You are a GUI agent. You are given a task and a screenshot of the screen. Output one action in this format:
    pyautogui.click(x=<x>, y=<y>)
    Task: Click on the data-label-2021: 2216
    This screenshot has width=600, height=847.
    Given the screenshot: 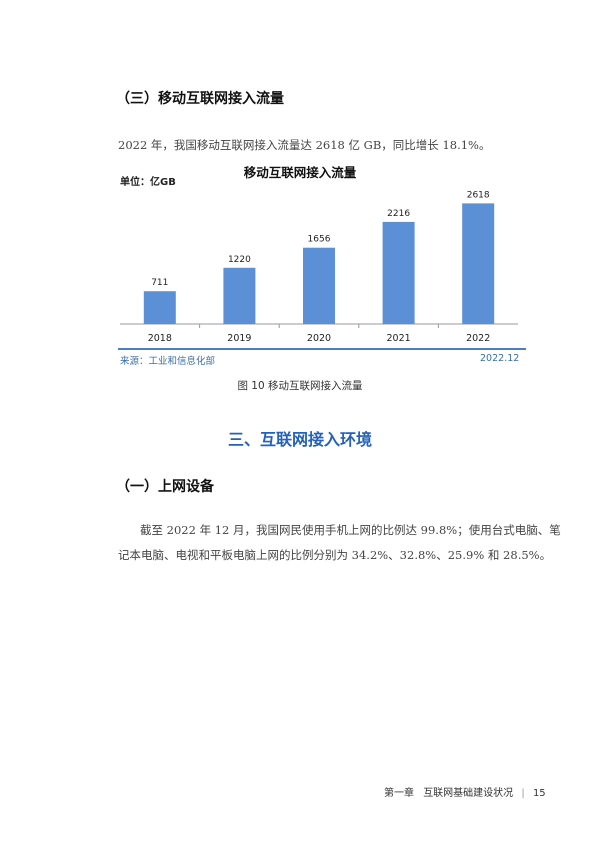 What is the action you would take?
    pyautogui.click(x=398, y=214)
    